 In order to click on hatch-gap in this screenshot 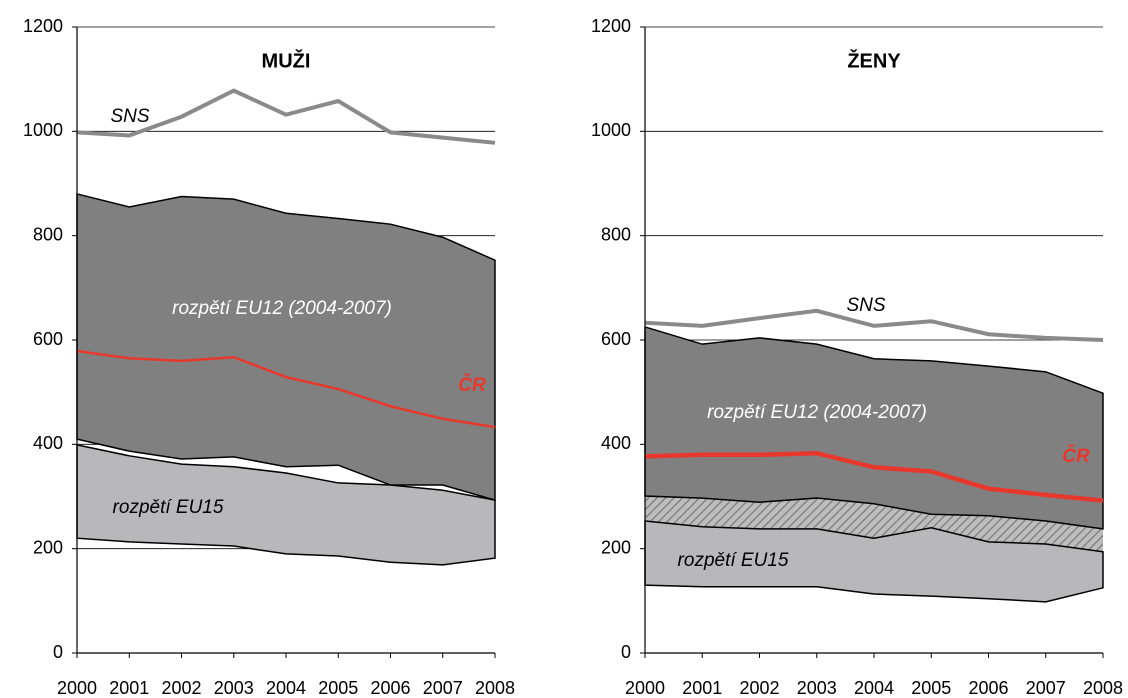, I will do `click(874, 523)`.